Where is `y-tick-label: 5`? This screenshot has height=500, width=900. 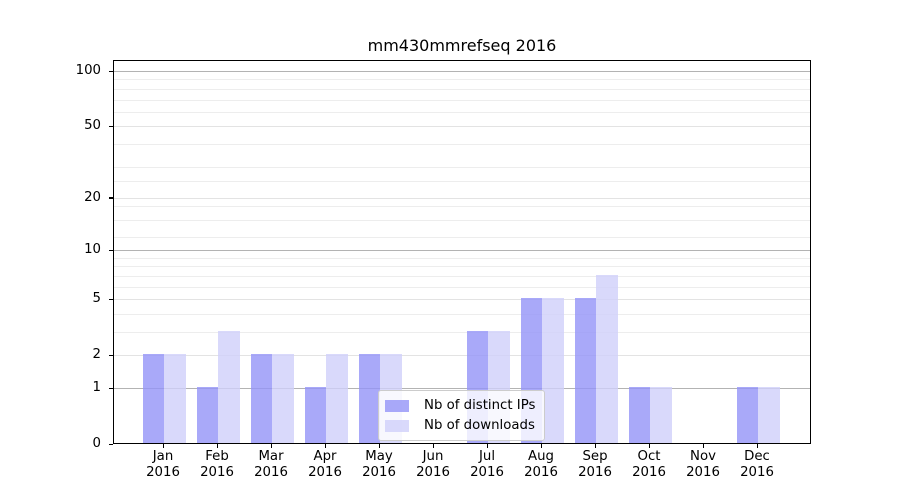
y-tick-label: 5 is located at coordinates (96, 299).